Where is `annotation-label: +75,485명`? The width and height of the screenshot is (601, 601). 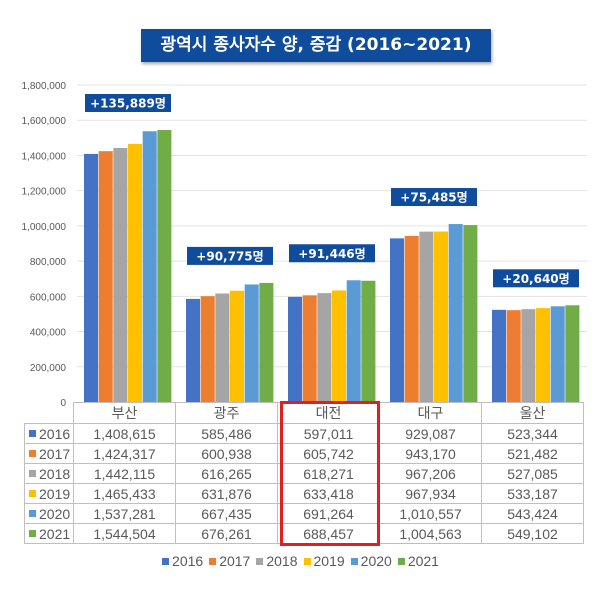
annotation-label: +75,485명 is located at coordinates (433, 198).